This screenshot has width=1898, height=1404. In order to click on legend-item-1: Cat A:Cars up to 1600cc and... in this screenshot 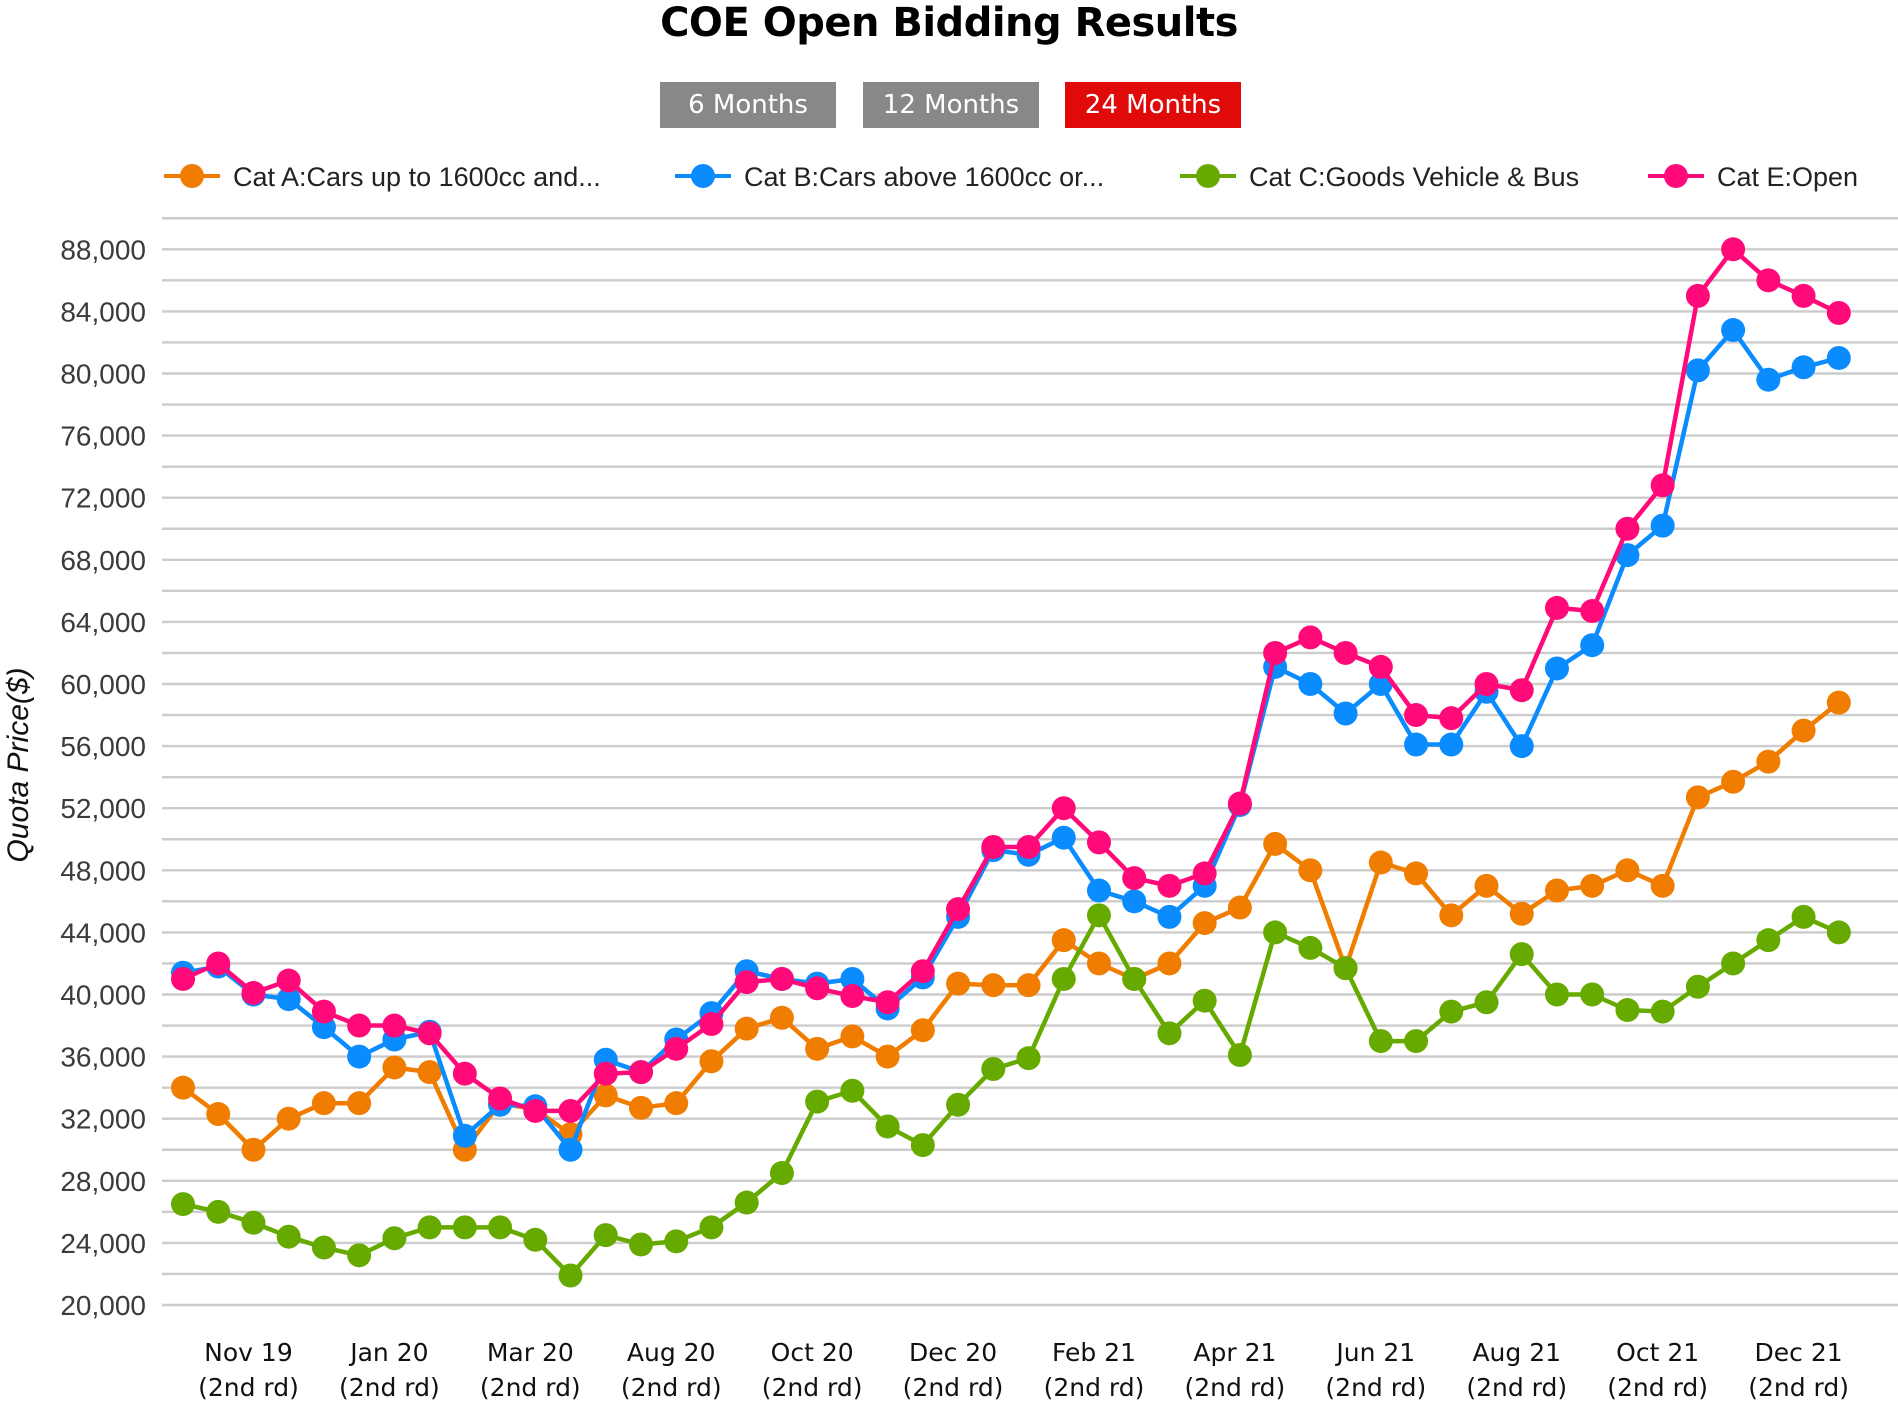, I will do `click(382, 177)`.